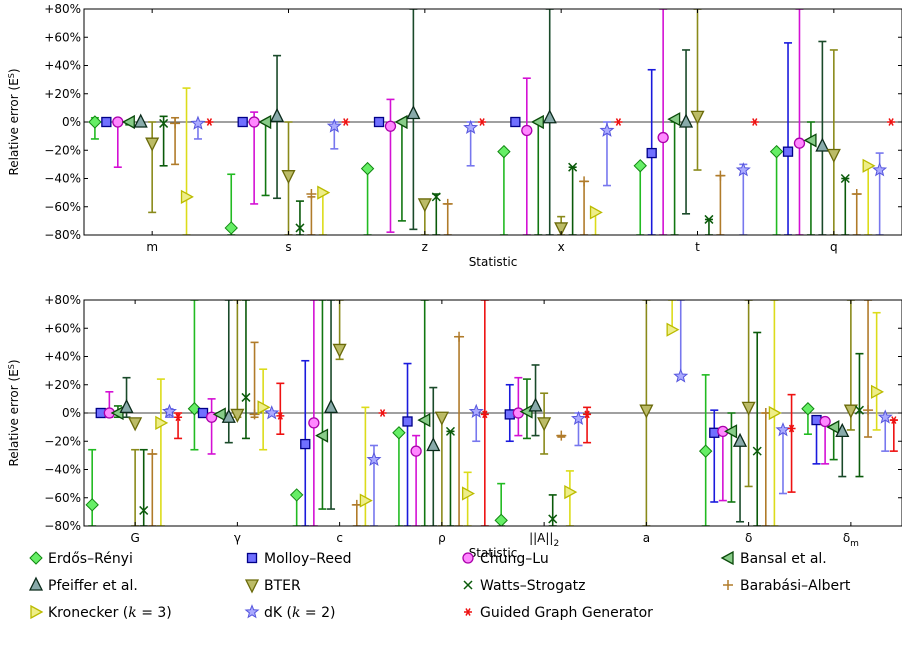  I want to click on x-tick-label: a, so click(646, 538).